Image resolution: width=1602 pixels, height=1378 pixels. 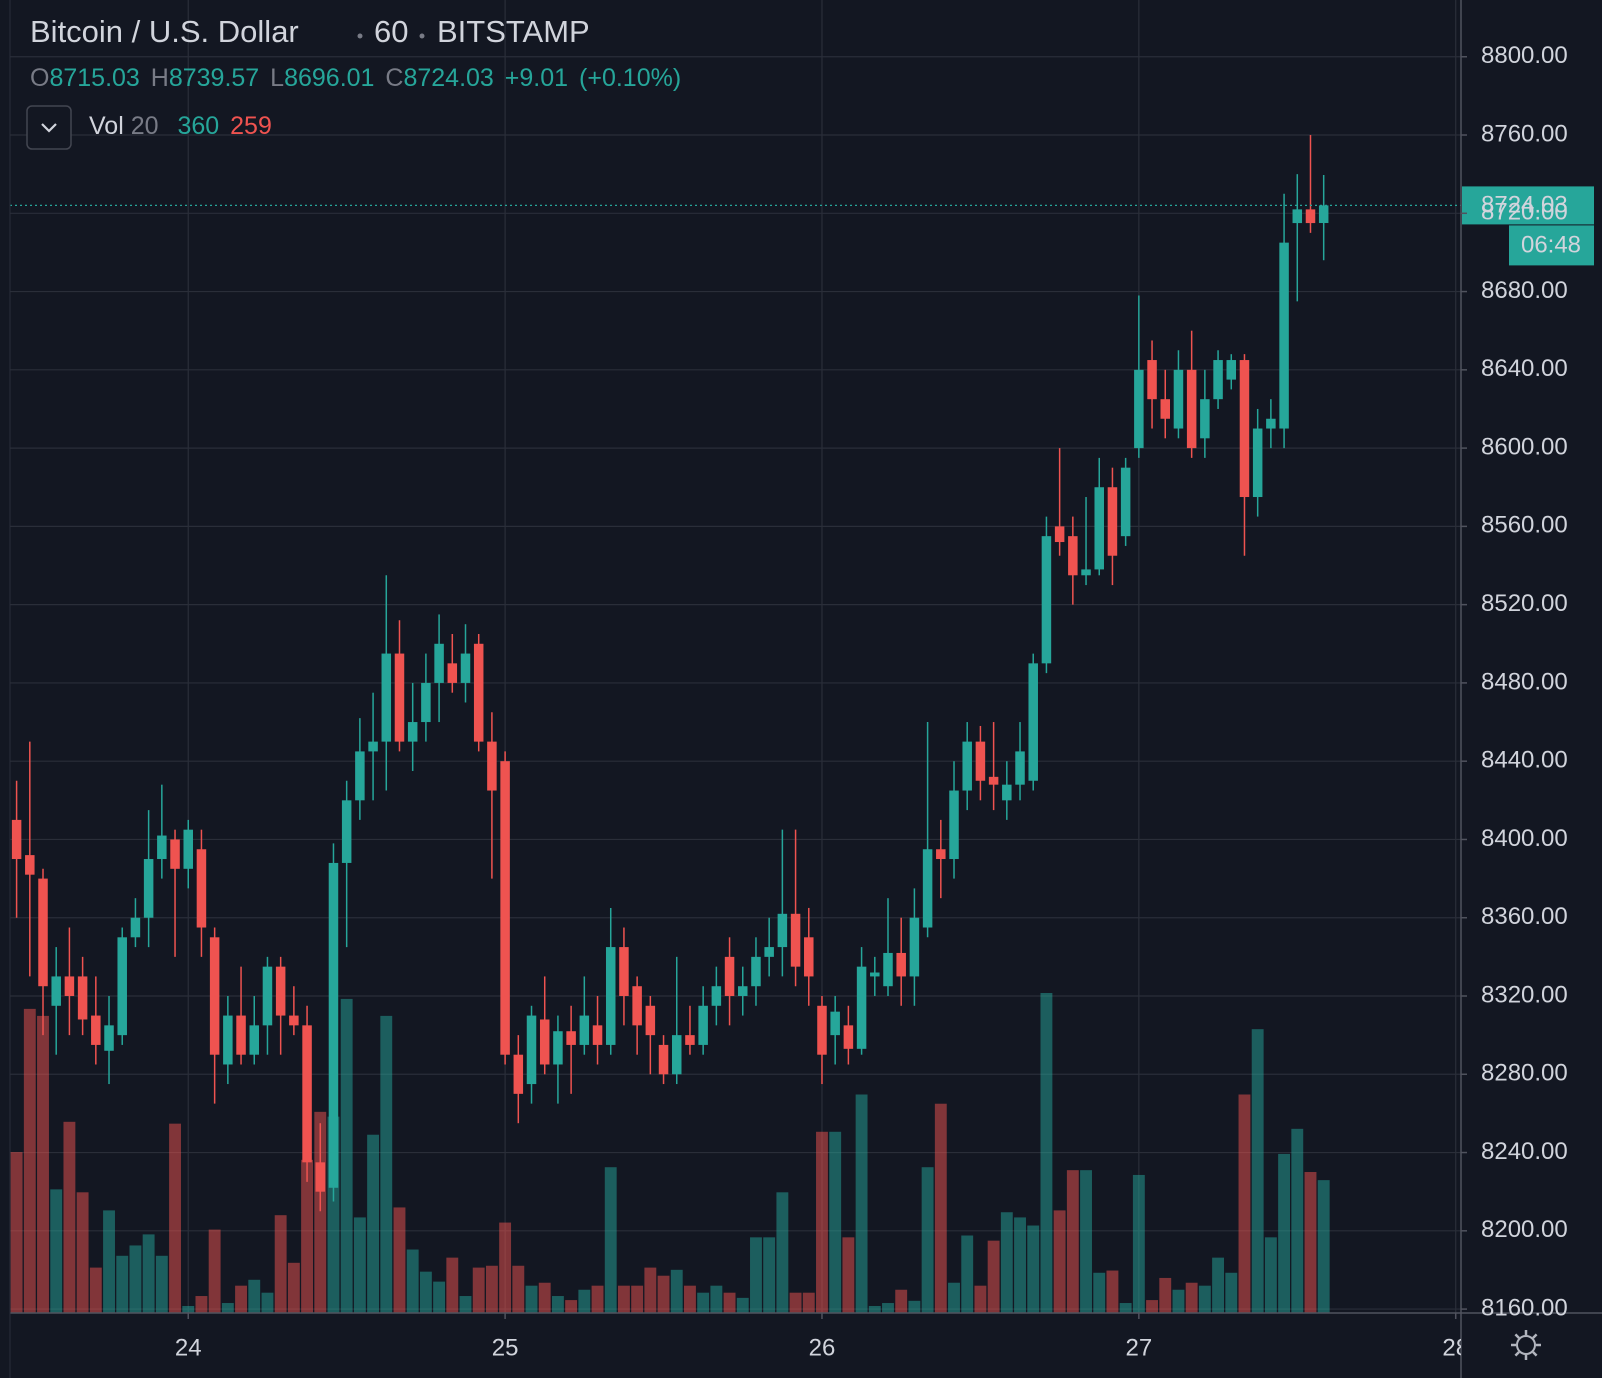 What do you see at coordinates (1524, 681) in the screenshot?
I see `y-tick-label: 8480.00` at bounding box center [1524, 681].